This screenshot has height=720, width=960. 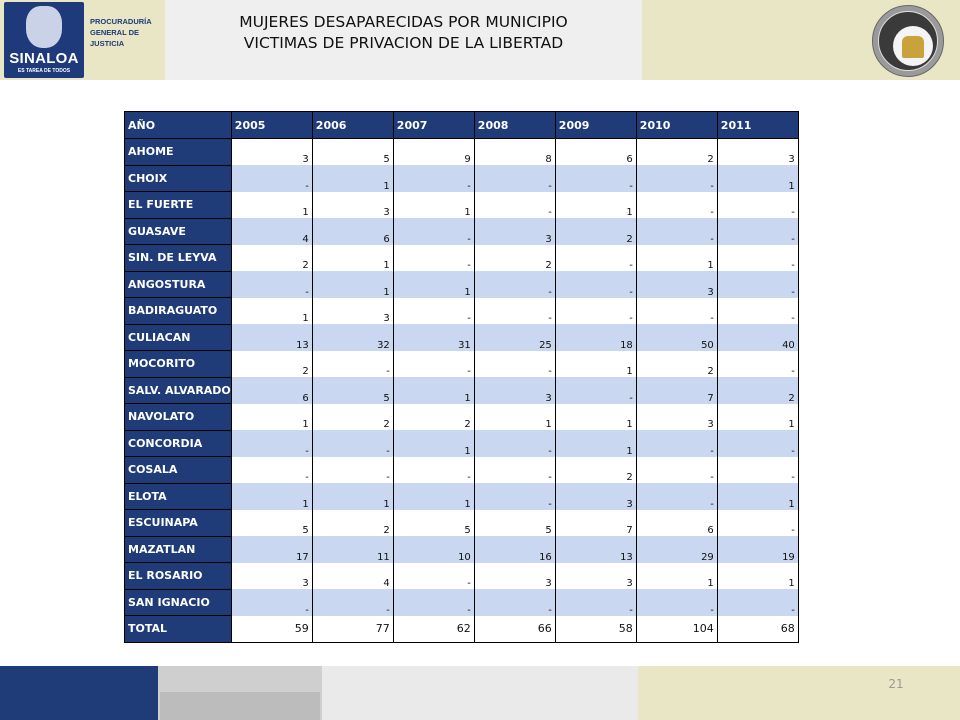 What do you see at coordinates (178, 470) in the screenshot?
I see `municipality-name: COSALA` at bounding box center [178, 470].